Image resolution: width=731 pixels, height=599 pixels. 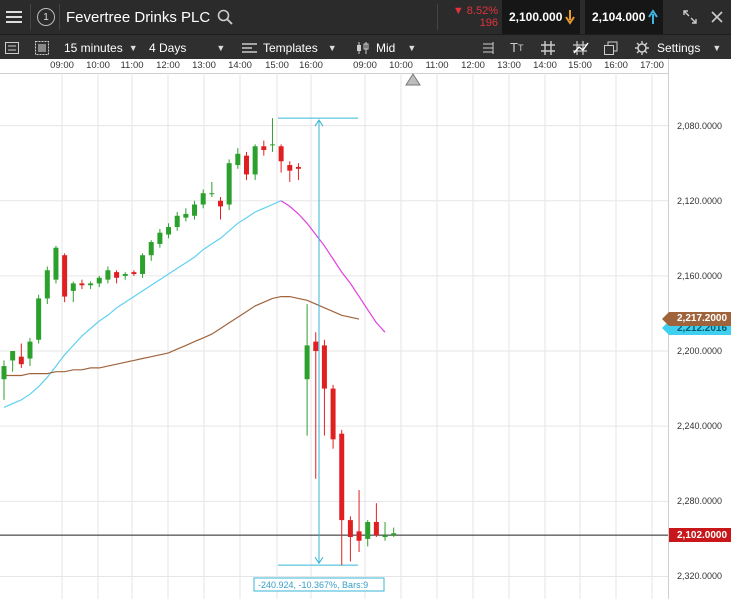 What do you see at coordinates (696, 318) in the screenshot?
I see `moving-average-long-tag: 2,217.2000` at bounding box center [696, 318].